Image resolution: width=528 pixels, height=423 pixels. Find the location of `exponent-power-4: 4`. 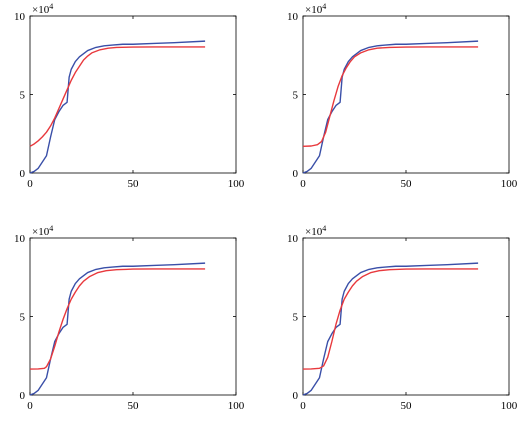

exponent-power-4: 4 is located at coordinates (324, 228).